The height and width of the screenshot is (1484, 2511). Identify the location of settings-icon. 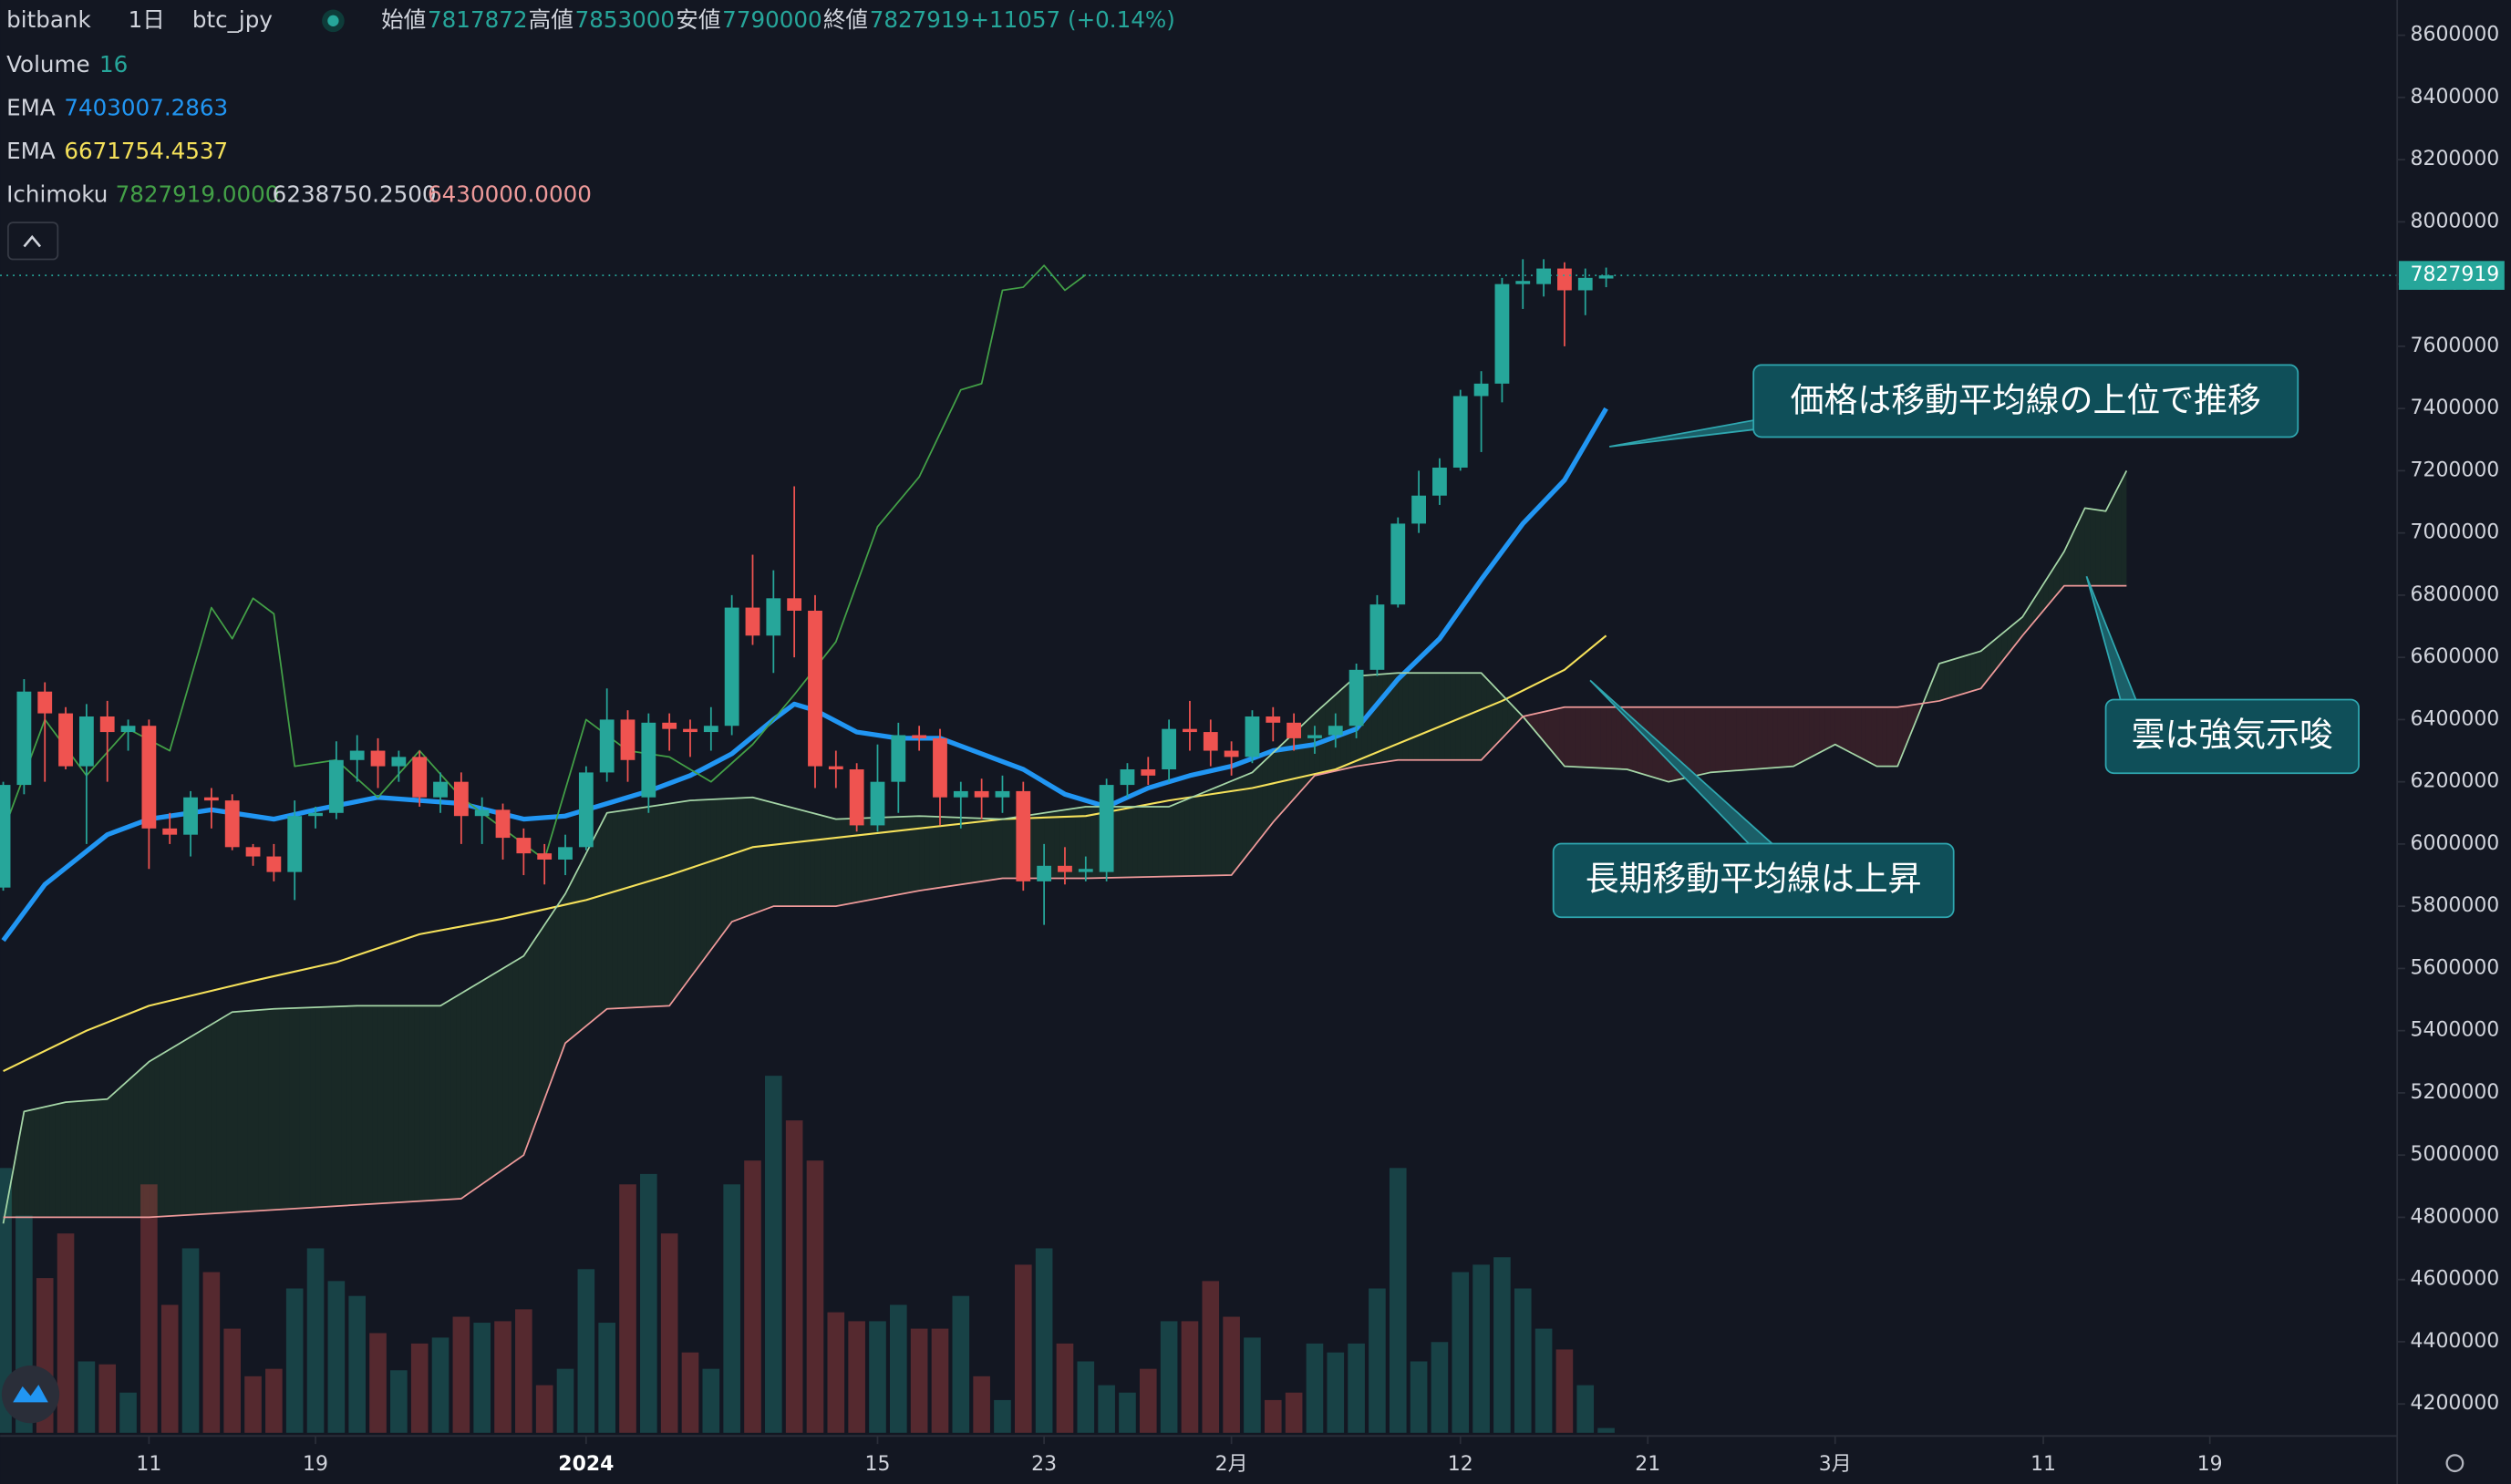
(2454, 1463).